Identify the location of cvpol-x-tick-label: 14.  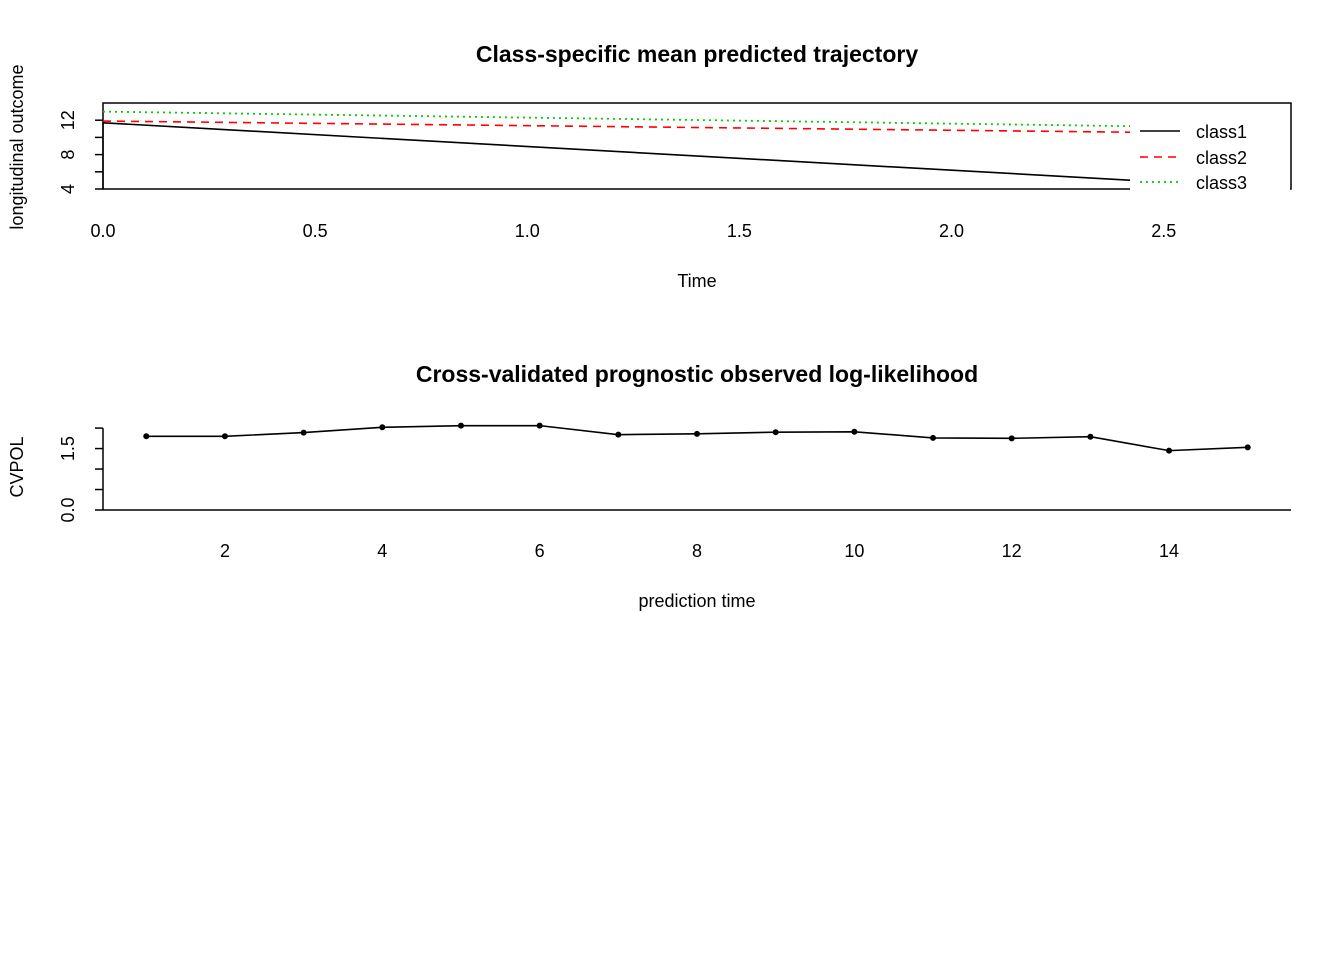
(1169, 551).